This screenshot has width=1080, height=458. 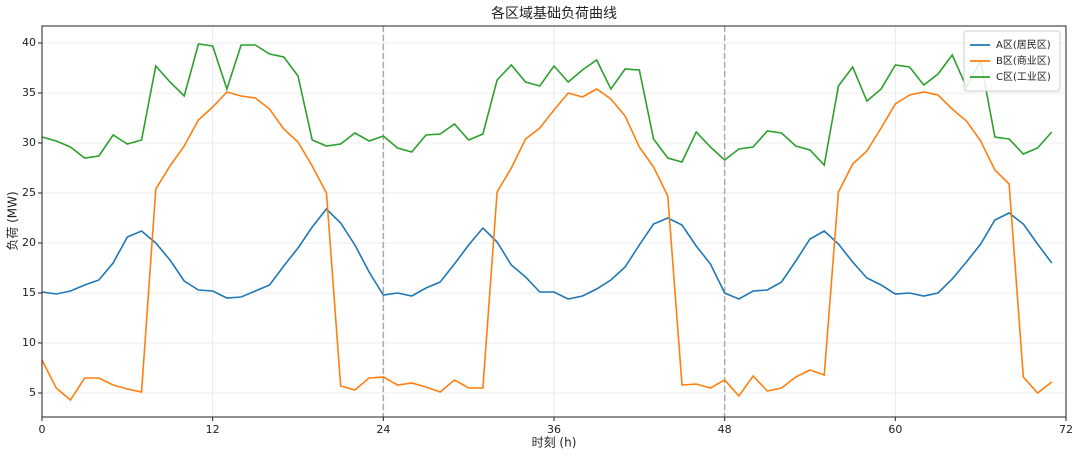 What do you see at coordinates (1023, 77) in the screenshot?
I see `legend-label: C区(工业区)` at bounding box center [1023, 77].